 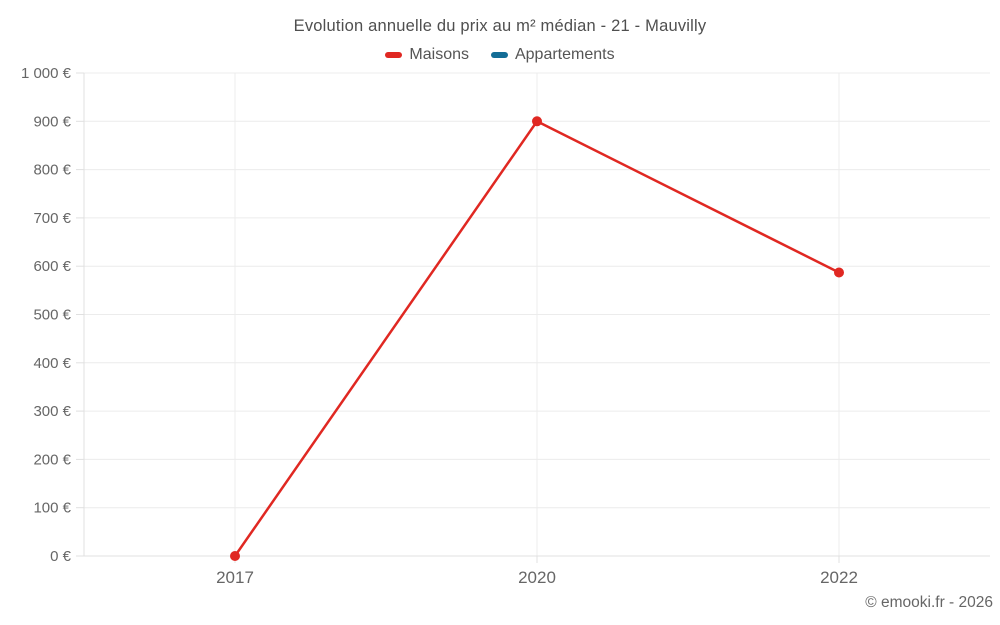 I want to click on x-tick-label: 2020, so click(x=537, y=577).